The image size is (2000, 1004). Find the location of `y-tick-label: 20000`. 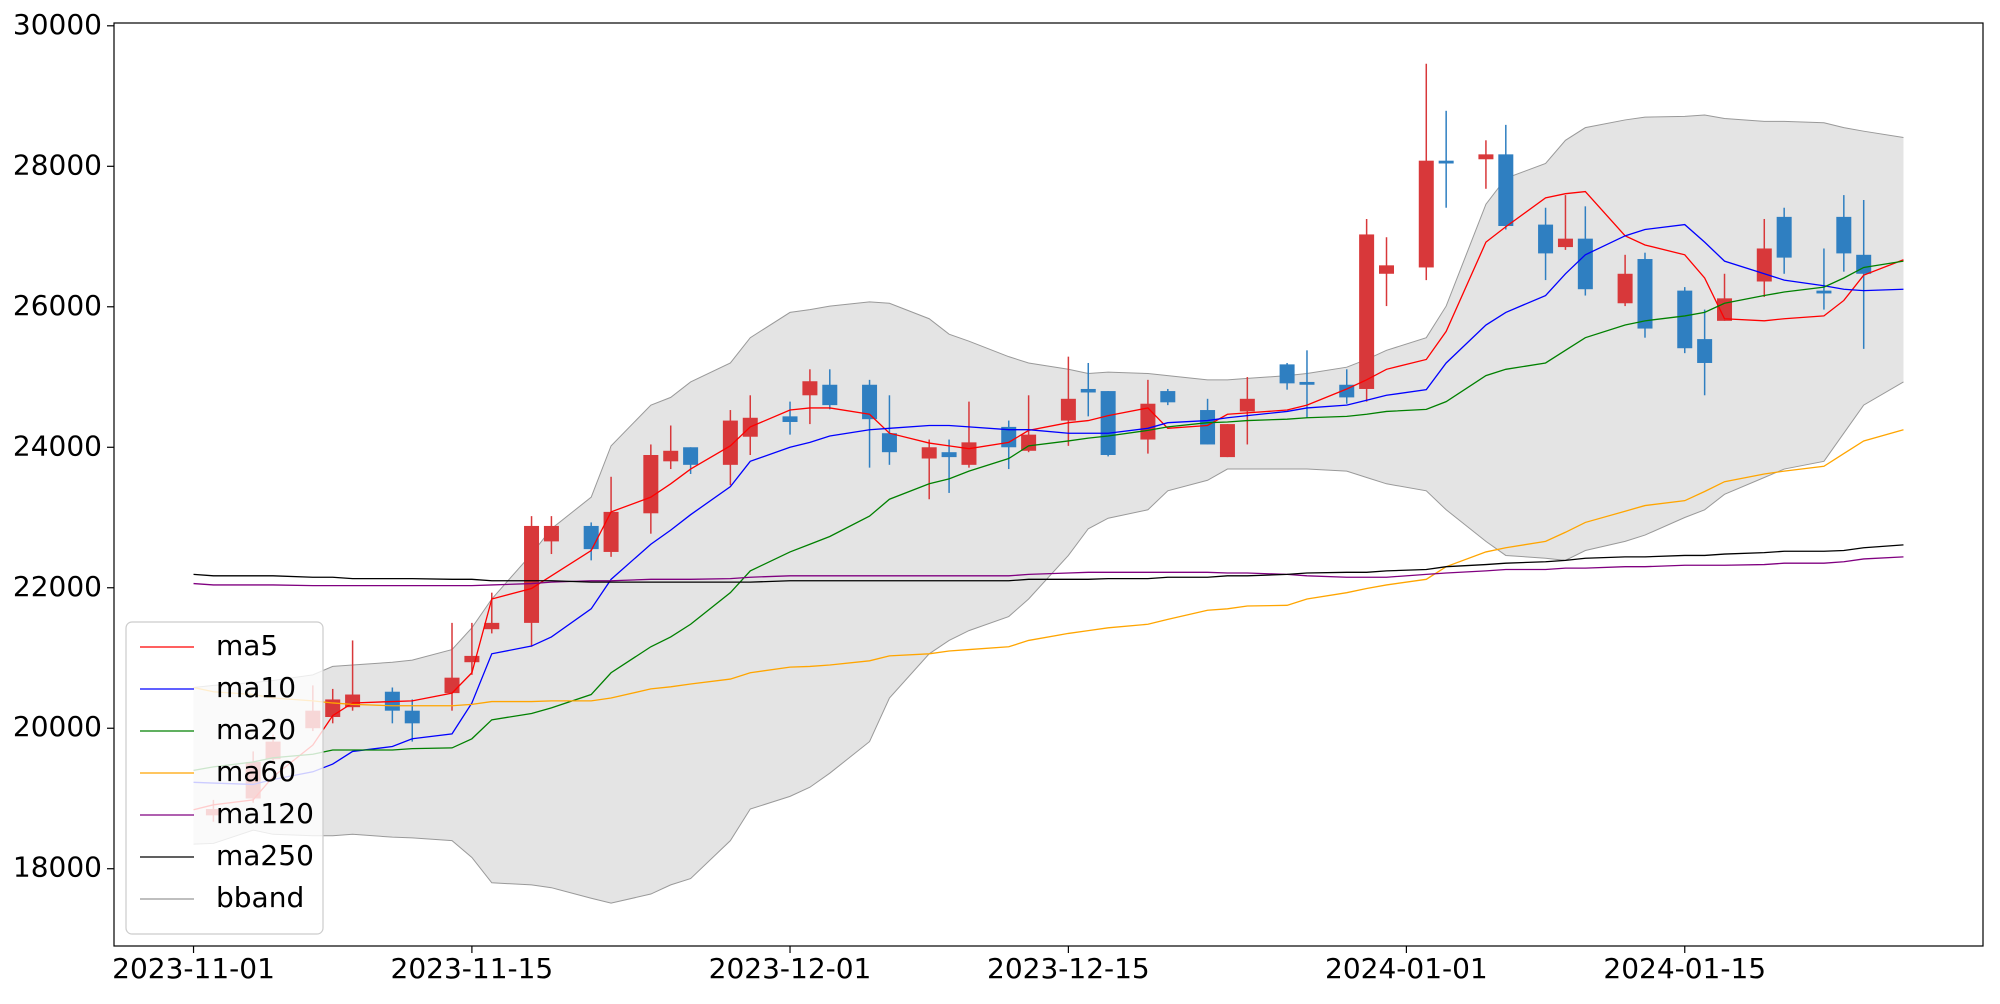

y-tick-label: 20000 is located at coordinates (57, 726).